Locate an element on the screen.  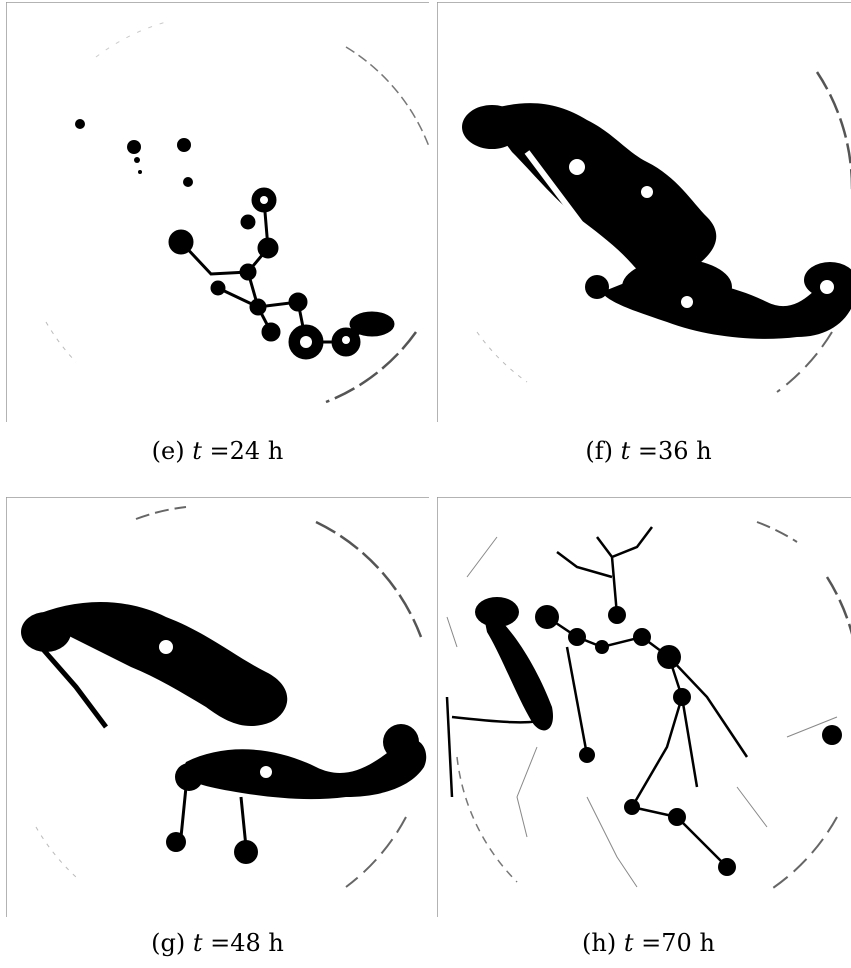
caption-e-unit: h is located at coordinates (275, 451).